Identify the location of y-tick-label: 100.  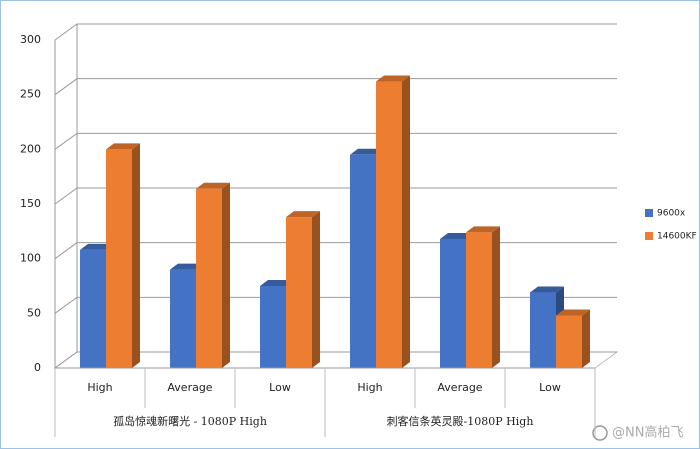
(30, 258).